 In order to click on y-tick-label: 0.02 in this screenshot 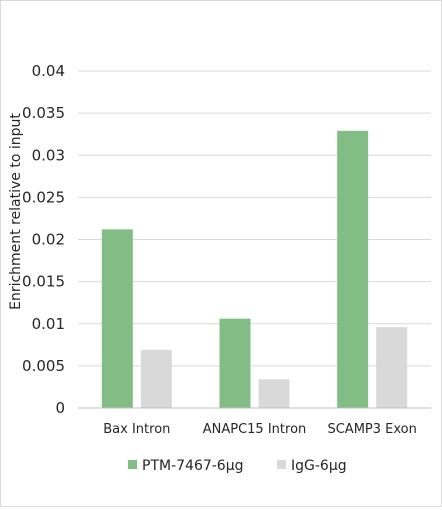, I will do `click(48, 240)`.